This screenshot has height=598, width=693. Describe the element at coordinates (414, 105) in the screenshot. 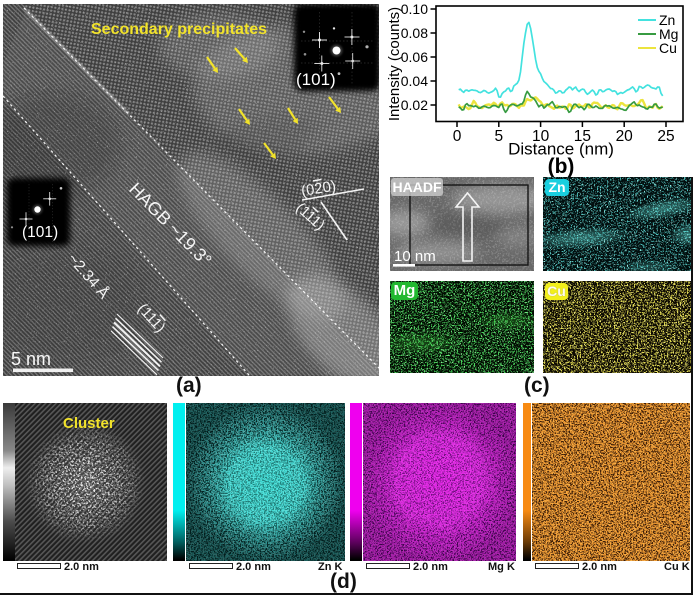

I see `svg-text: 0.02` at that location.